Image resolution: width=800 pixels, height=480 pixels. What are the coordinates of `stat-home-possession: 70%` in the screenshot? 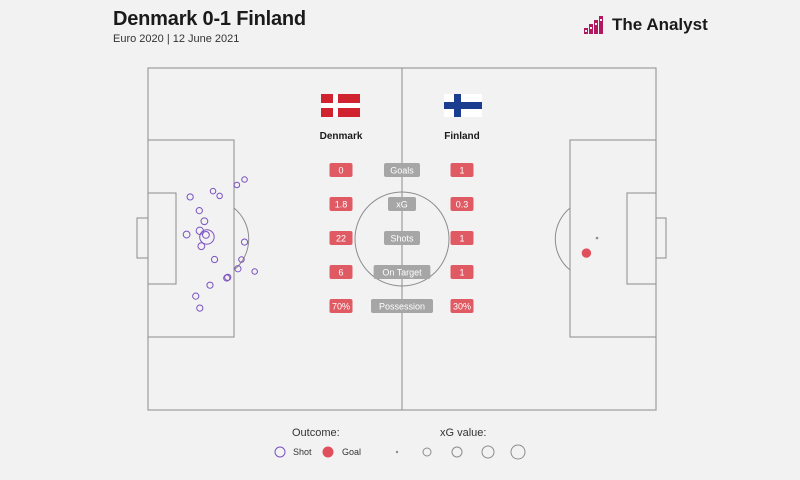 It's located at (341, 306).